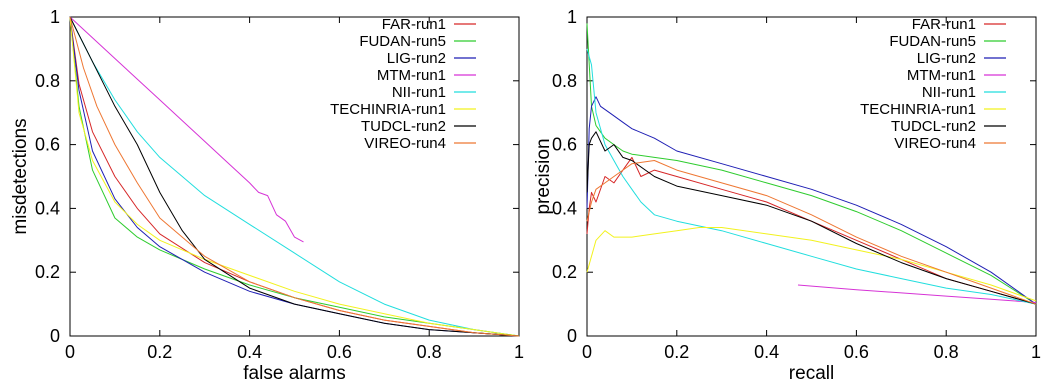 Image resolution: width=1041 pixels, height=385 pixels. What do you see at coordinates (543, 176) in the screenshot?
I see `y-axis-label: precision` at bounding box center [543, 176].